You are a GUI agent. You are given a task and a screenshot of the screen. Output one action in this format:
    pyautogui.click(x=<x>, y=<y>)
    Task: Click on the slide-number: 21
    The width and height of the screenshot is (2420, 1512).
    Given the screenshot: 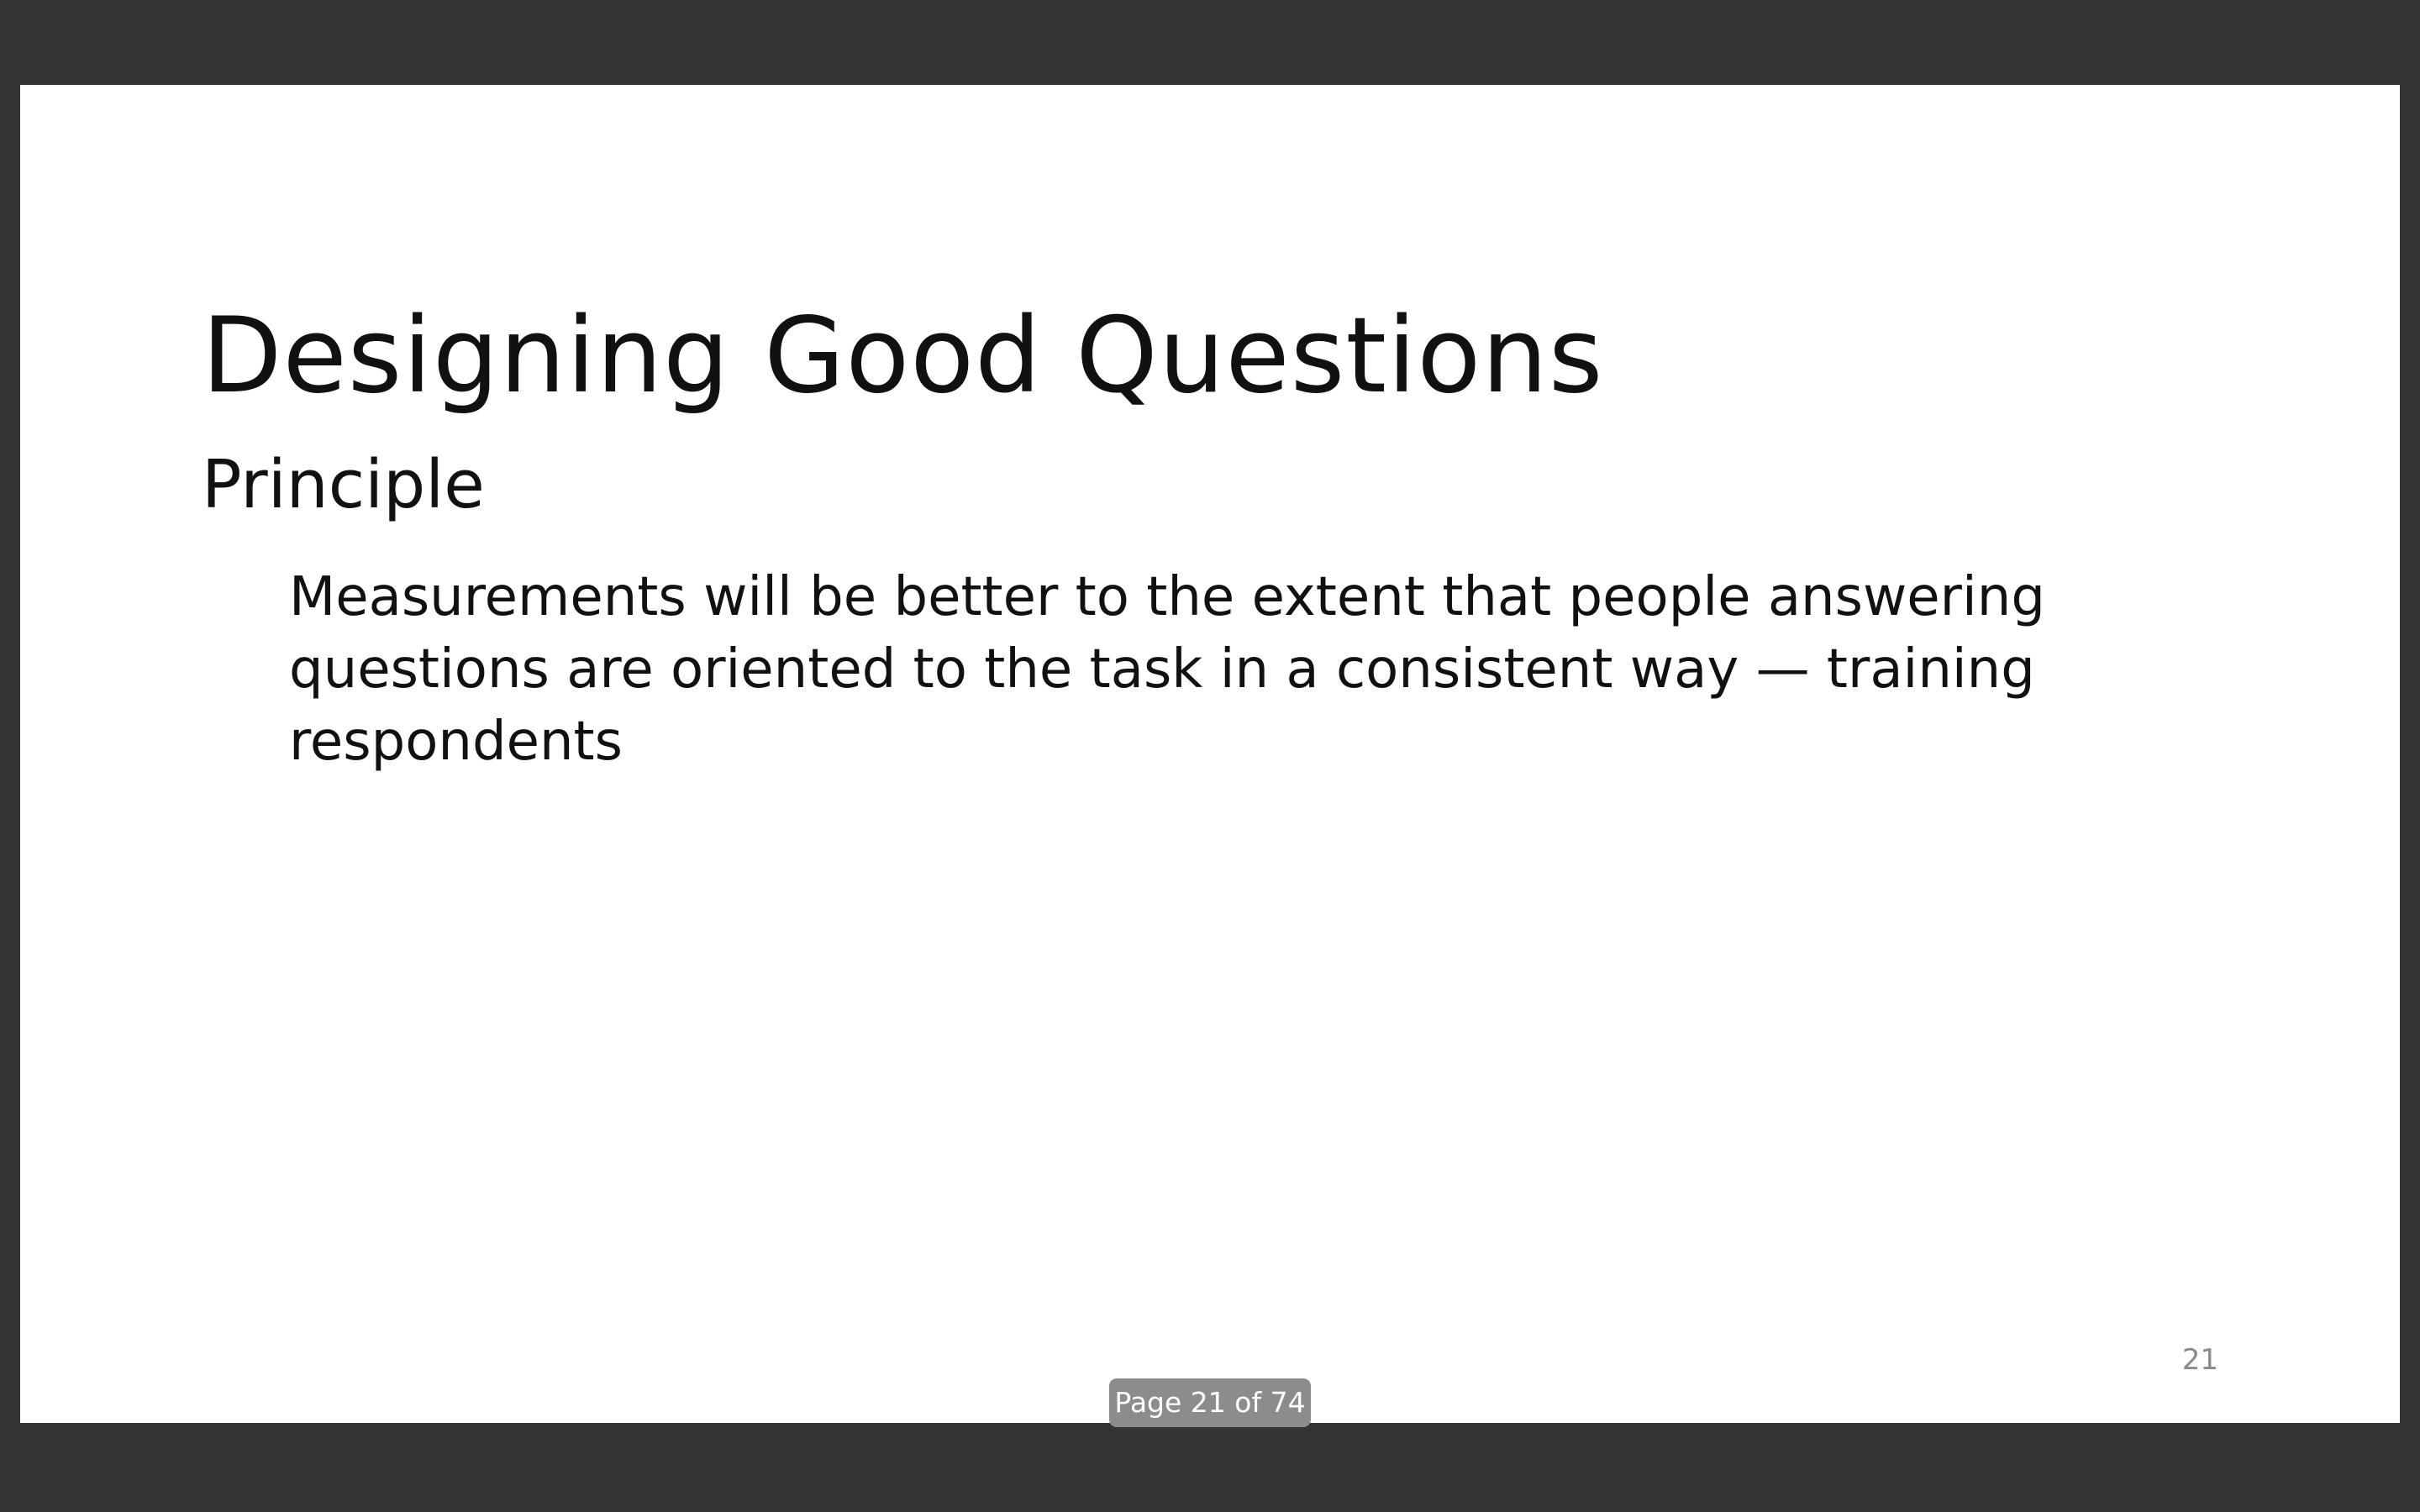 What is the action you would take?
    pyautogui.click(x=2200, y=1360)
    